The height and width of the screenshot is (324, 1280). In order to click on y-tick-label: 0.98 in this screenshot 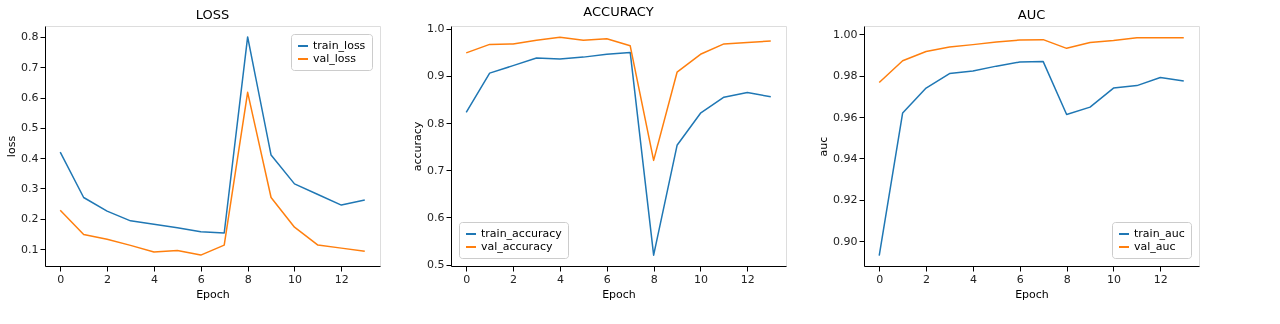, I will do `click(845, 76)`.